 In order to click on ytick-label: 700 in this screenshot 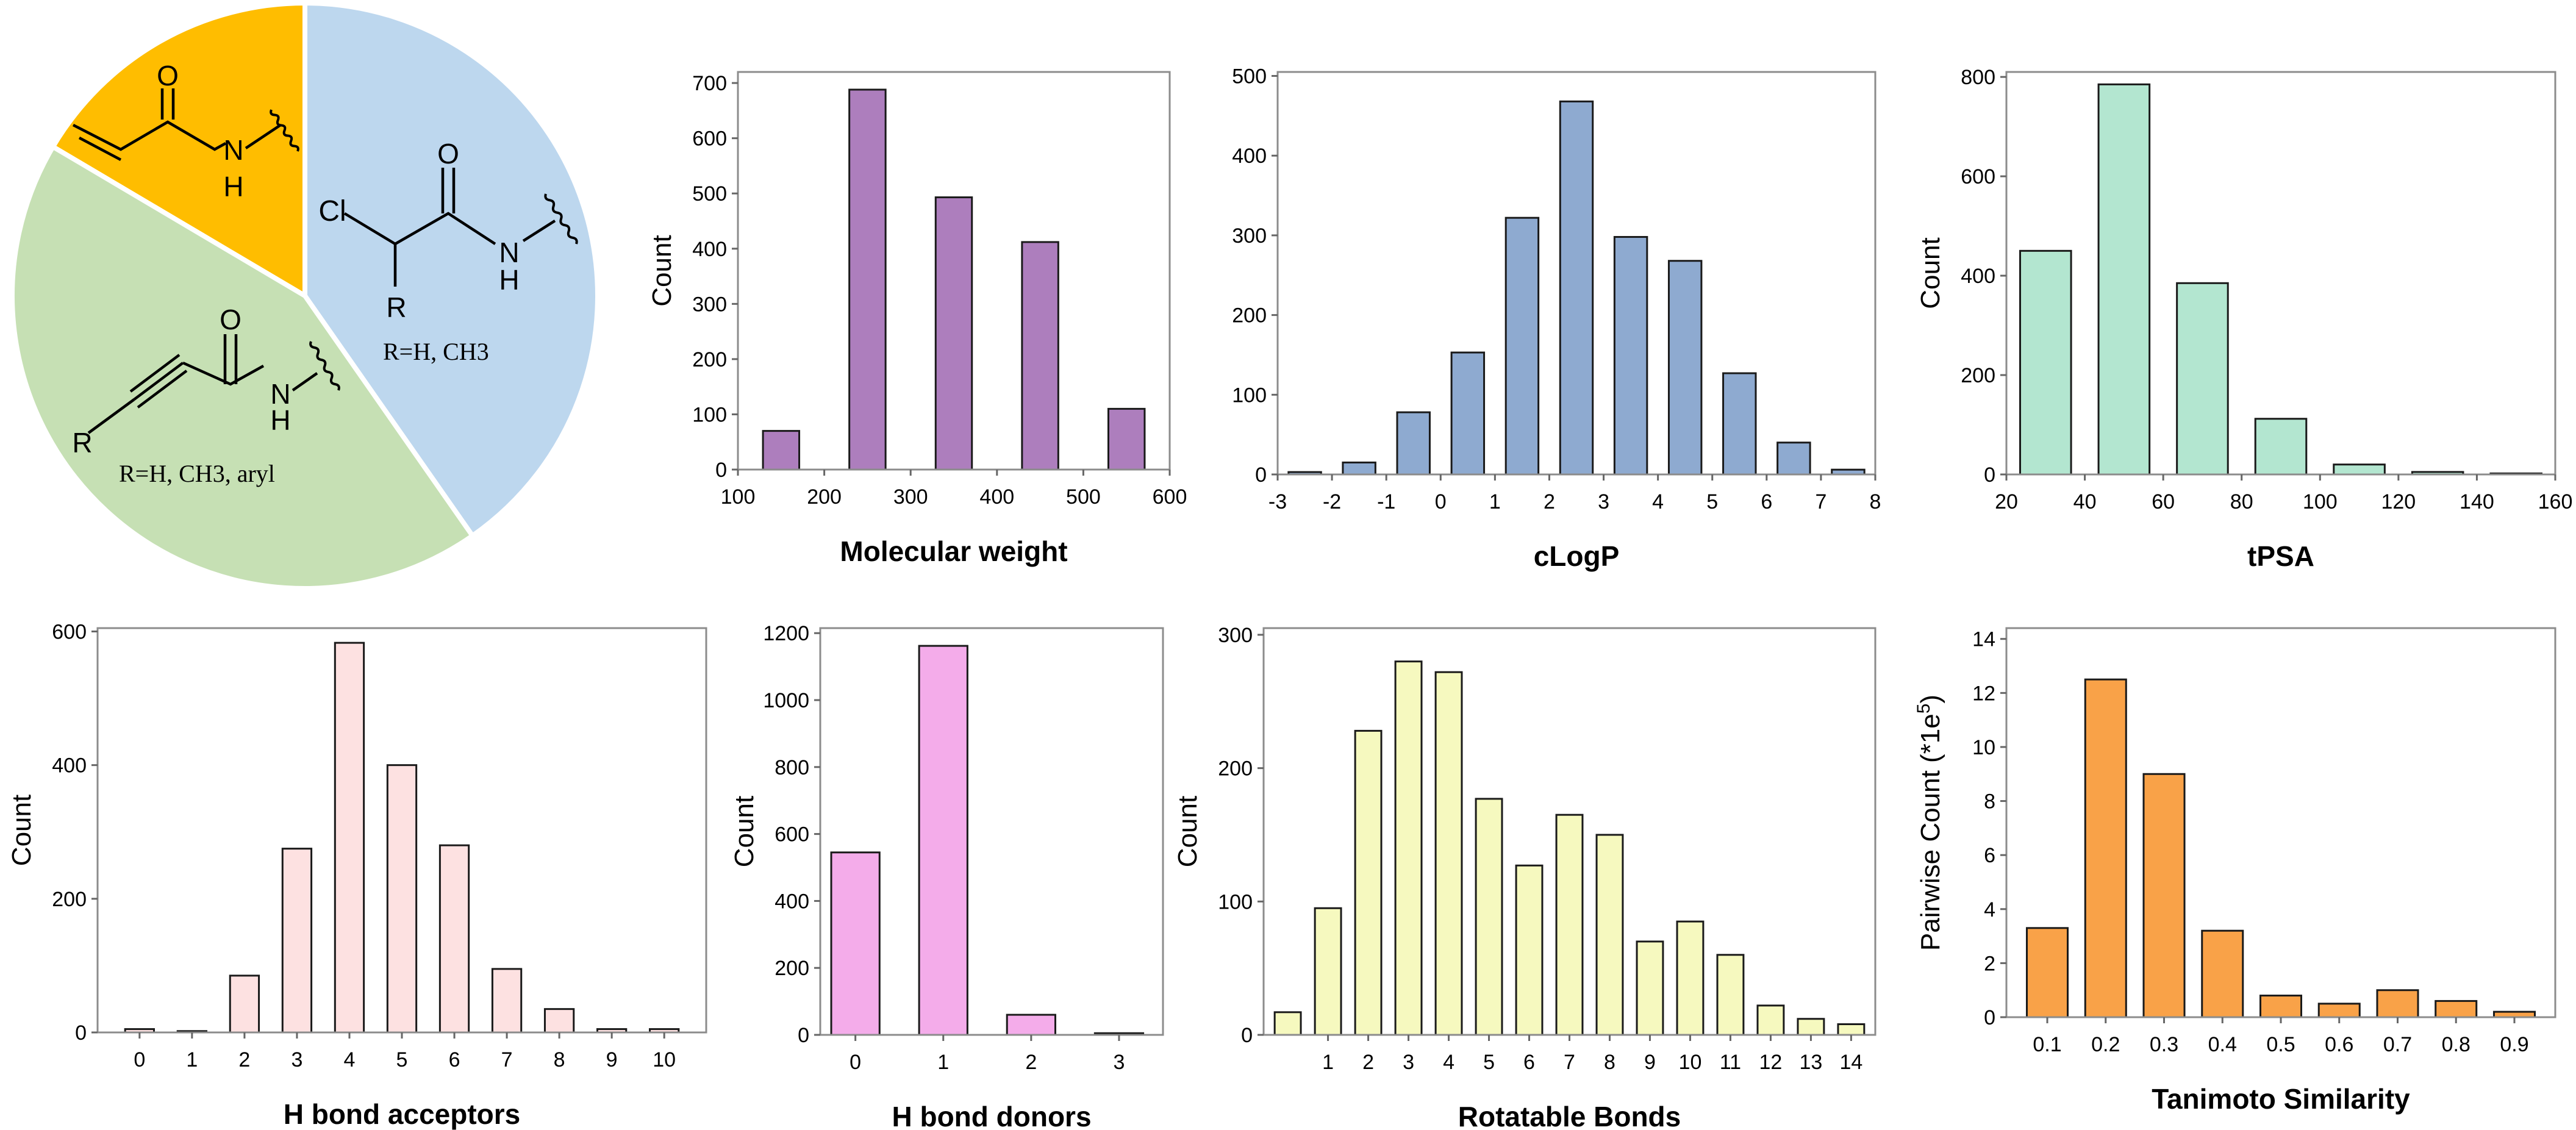, I will do `click(709, 83)`.